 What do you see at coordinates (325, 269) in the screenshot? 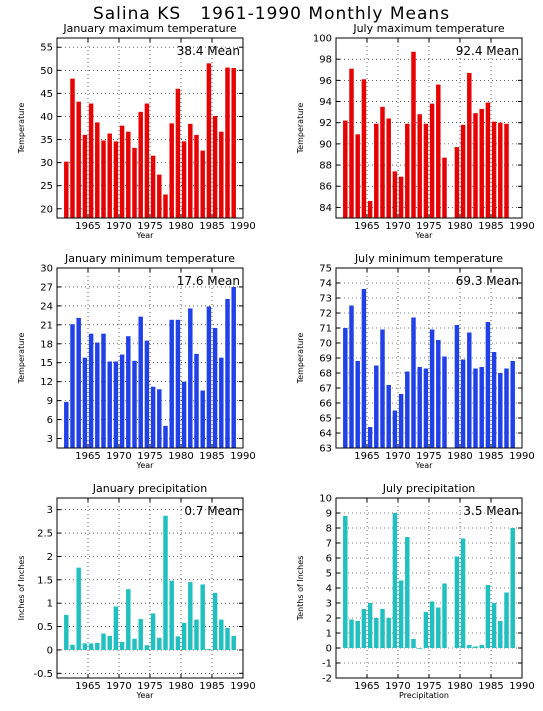
I see `y-tick-label: 75` at bounding box center [325, 269].